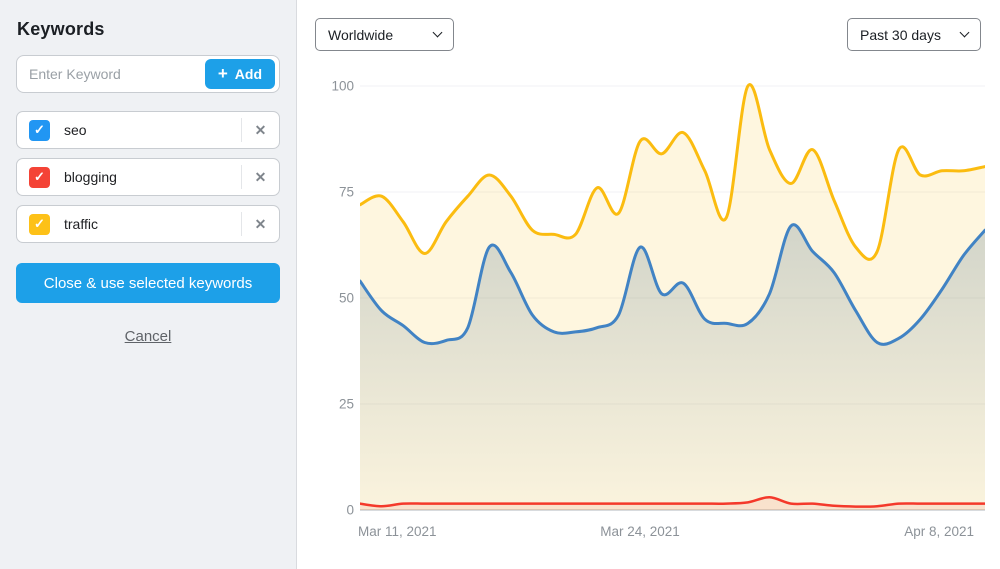 This screenshot has width=1000, height=569. What do you see at coordinates (346, 404) in the screenshot?
I see `svg-text: 25` at bounding box center [346, 404].